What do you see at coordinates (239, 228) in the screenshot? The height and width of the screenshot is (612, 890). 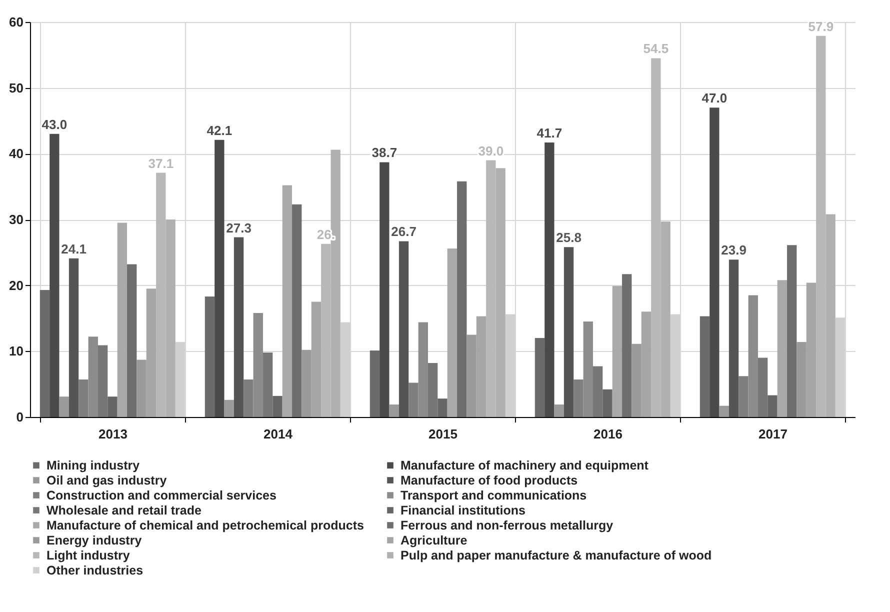 I see `data-label: 27.3` at bounding box center [239, 228].